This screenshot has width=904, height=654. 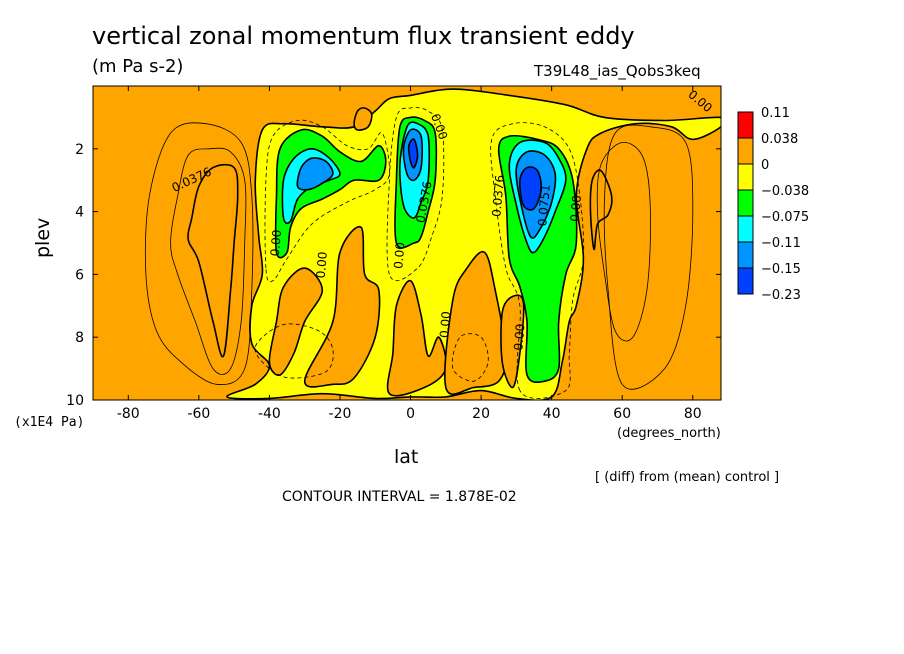 What do you see at coordinates (785, 191) in the screenshot?
I see `colorbar-label-3: −0.038` at bounding box center [785, 191].